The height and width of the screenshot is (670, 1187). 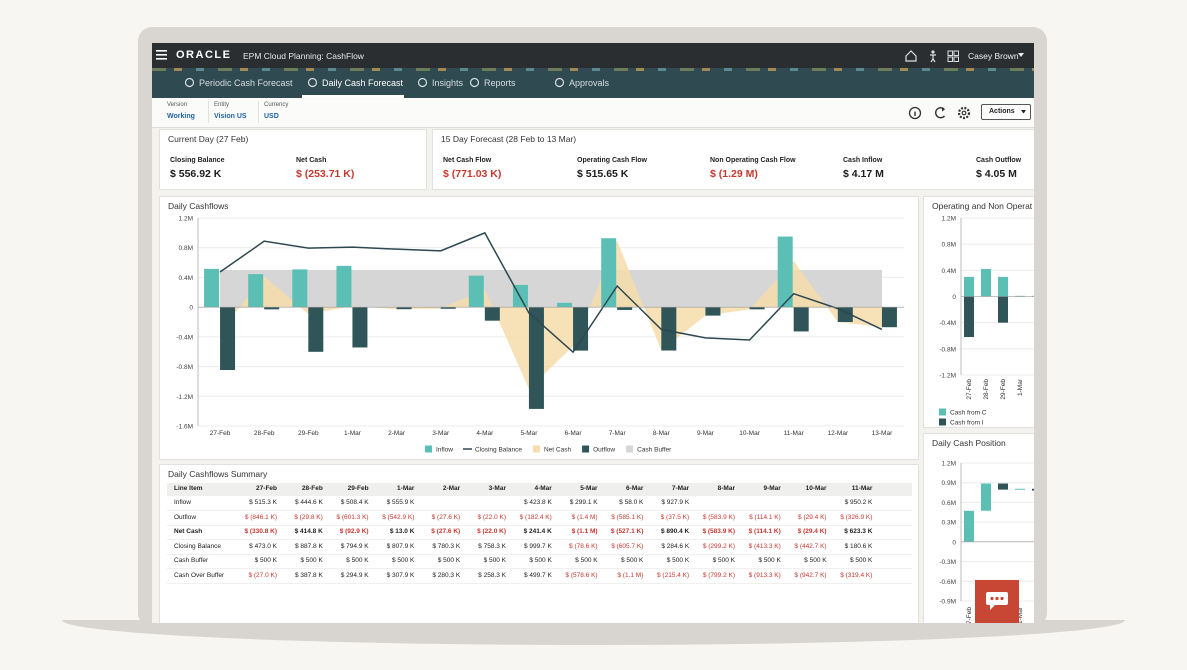 I want to click on y-tick-label: -0.4M, so click(x=947, y=323).